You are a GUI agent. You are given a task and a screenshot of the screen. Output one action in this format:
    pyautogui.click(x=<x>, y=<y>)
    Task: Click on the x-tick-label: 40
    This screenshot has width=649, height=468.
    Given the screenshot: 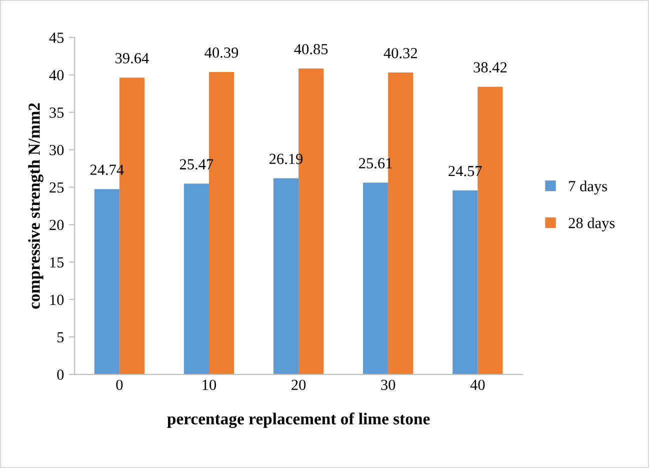 What is the action you would take?
    pyautogui.click(x=477, y=385)
    